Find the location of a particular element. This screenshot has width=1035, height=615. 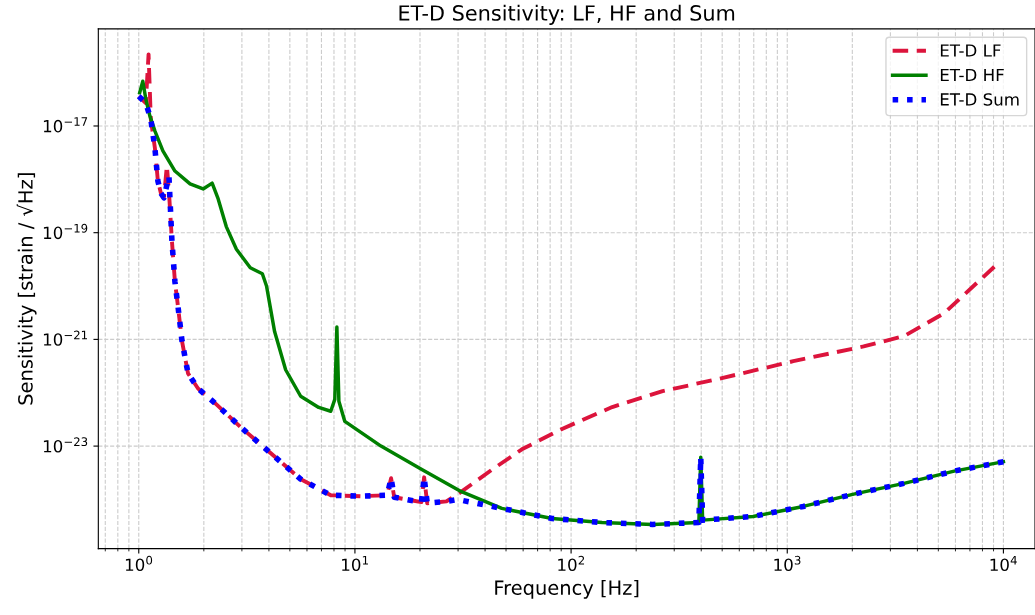

y-tick-label: 10$^{−17}$ is located at coordinates (65, 125).